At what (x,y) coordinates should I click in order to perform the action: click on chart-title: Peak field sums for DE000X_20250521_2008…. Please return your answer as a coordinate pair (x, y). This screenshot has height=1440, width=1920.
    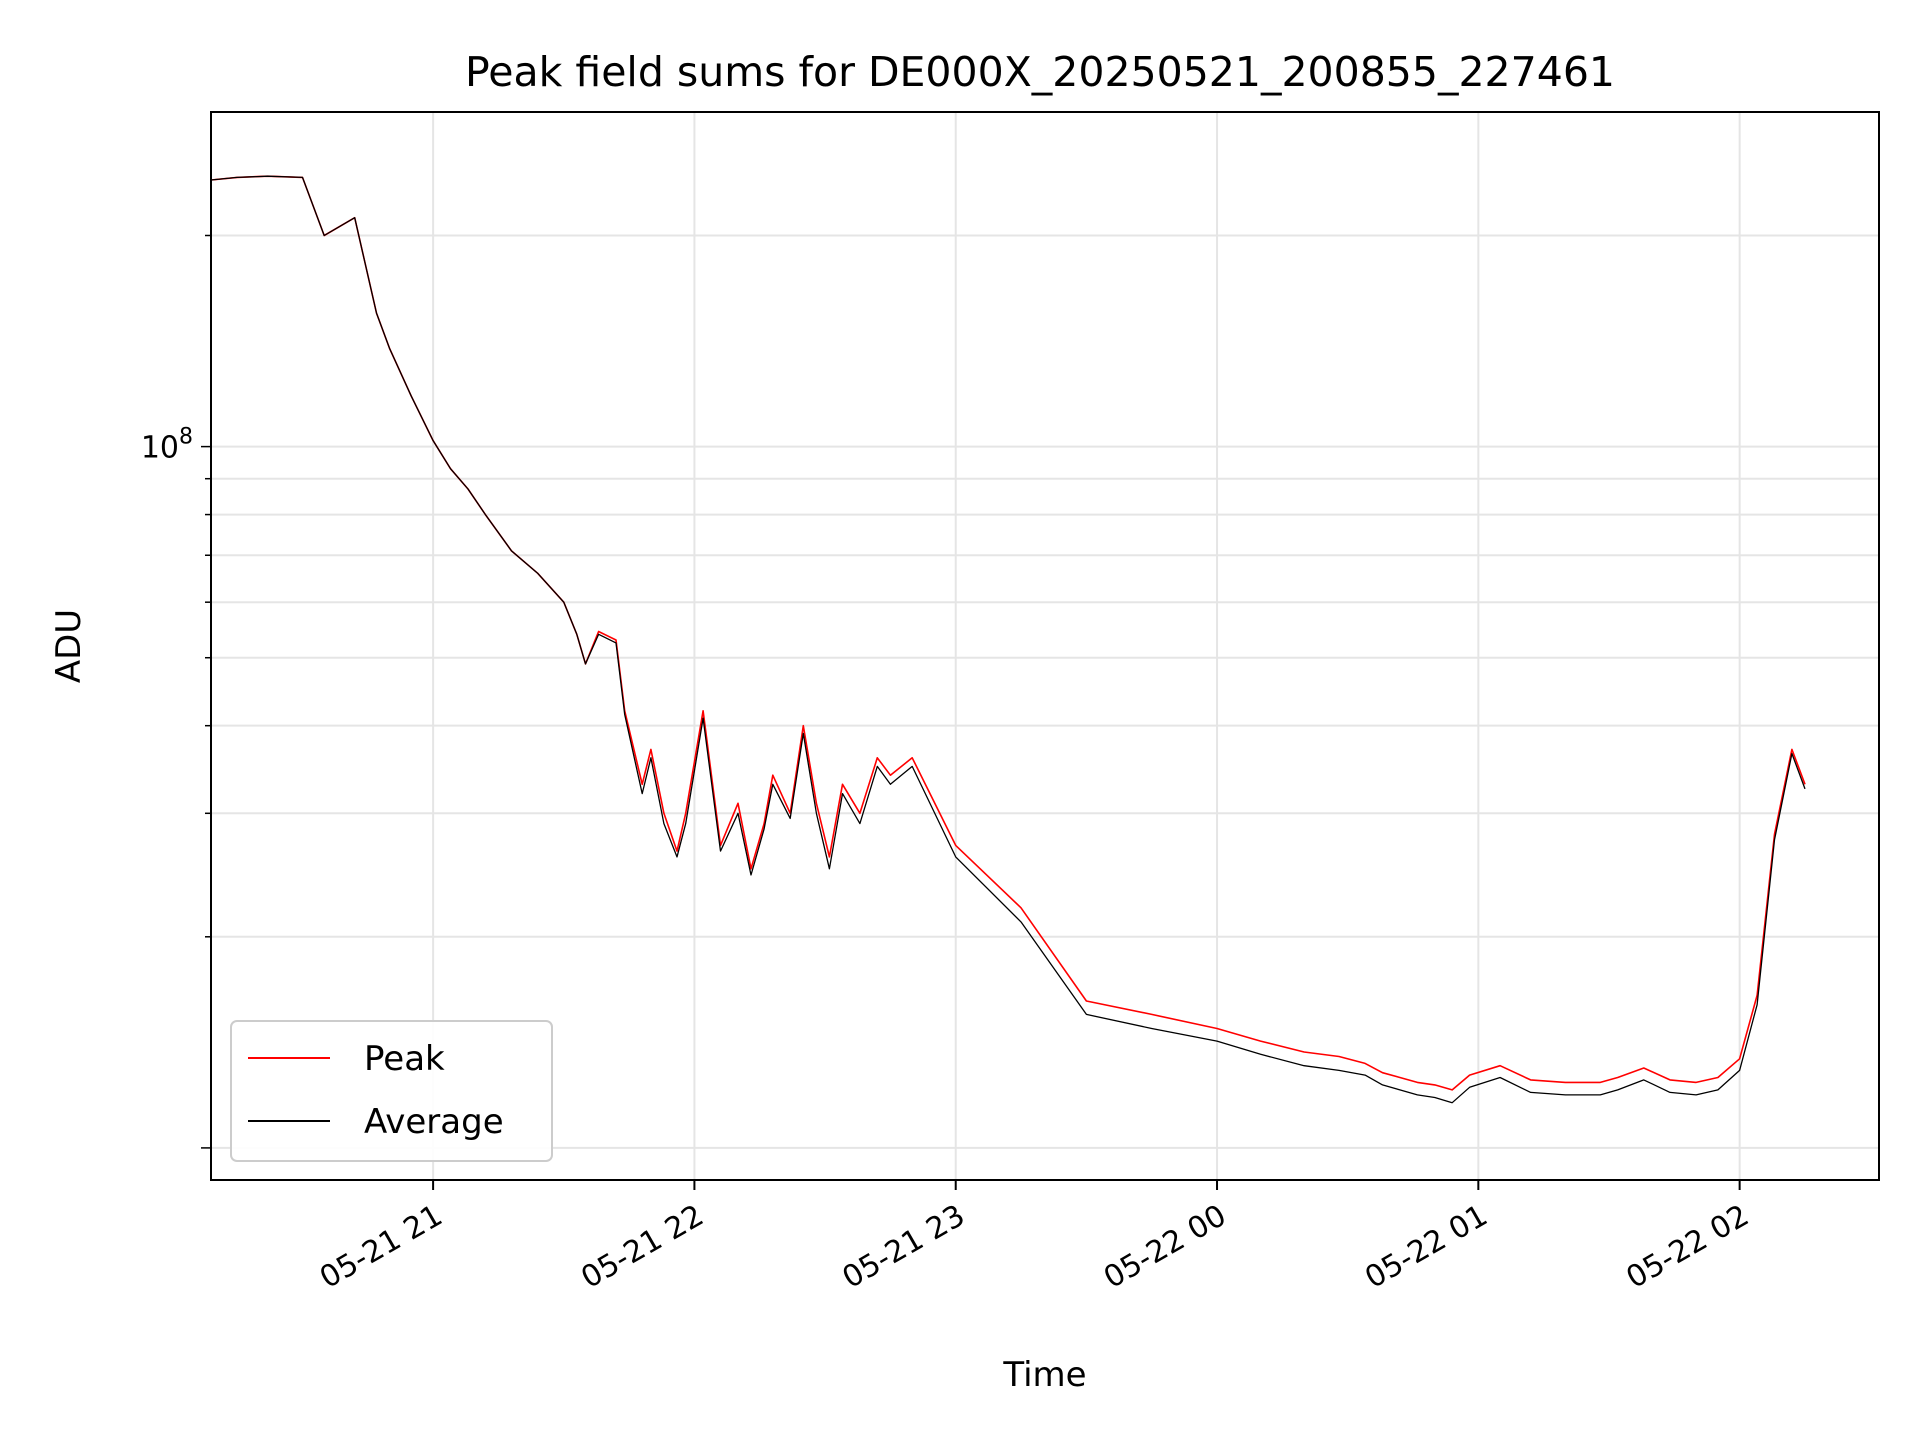
    Looking at the image, I should click on (1040, 72).